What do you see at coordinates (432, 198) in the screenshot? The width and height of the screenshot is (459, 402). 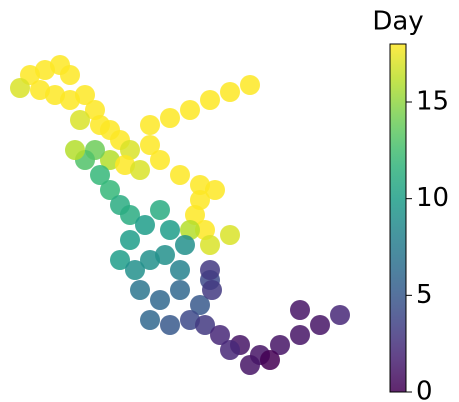 I see `colorbar-tick-label: 10` at bounding box center [432, 198].